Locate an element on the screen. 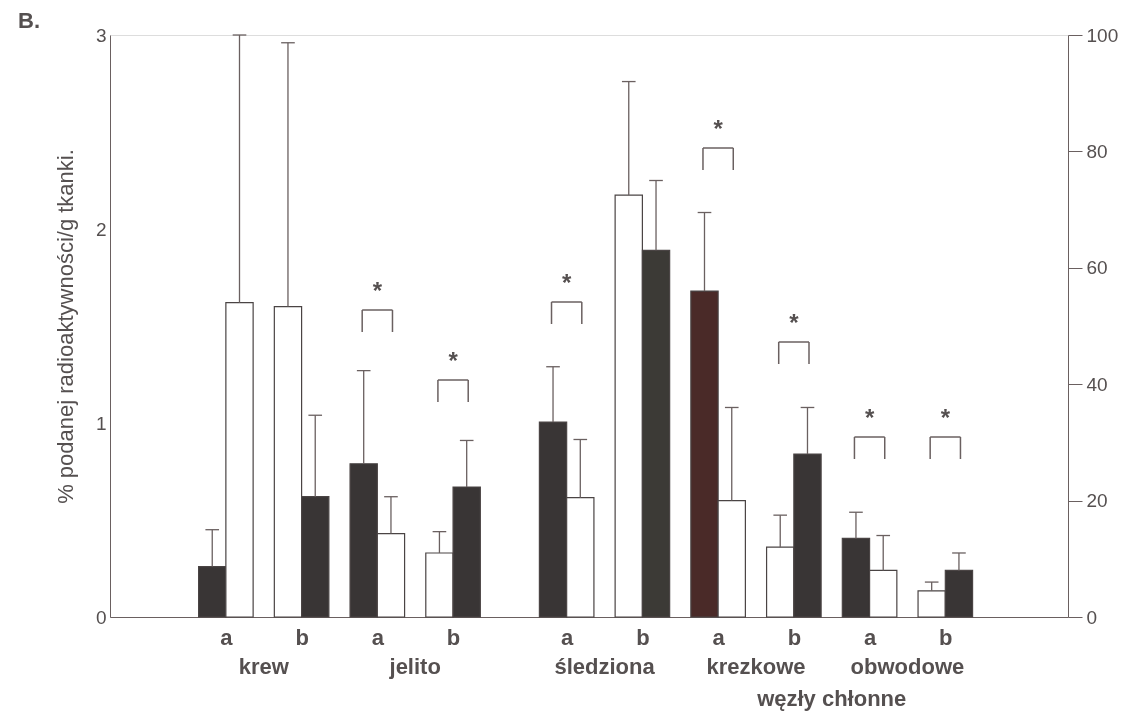 This screenshot has height=712, width=1146. text: śledziona is located at coordinates (605, 666).